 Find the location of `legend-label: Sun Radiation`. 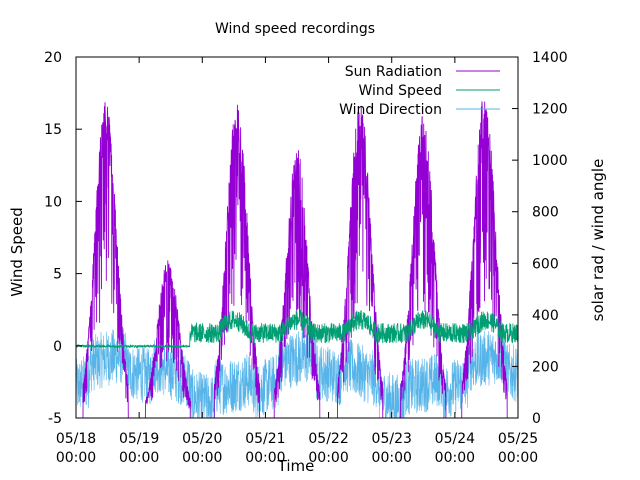

legend-label: Sun Radiation is located at coordinates (393, 72).